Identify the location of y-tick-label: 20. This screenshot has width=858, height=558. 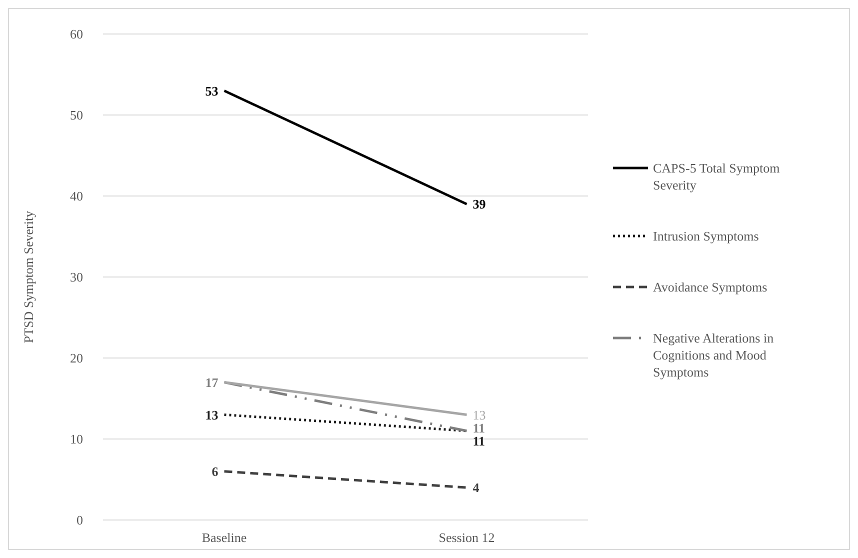
(76, 358).